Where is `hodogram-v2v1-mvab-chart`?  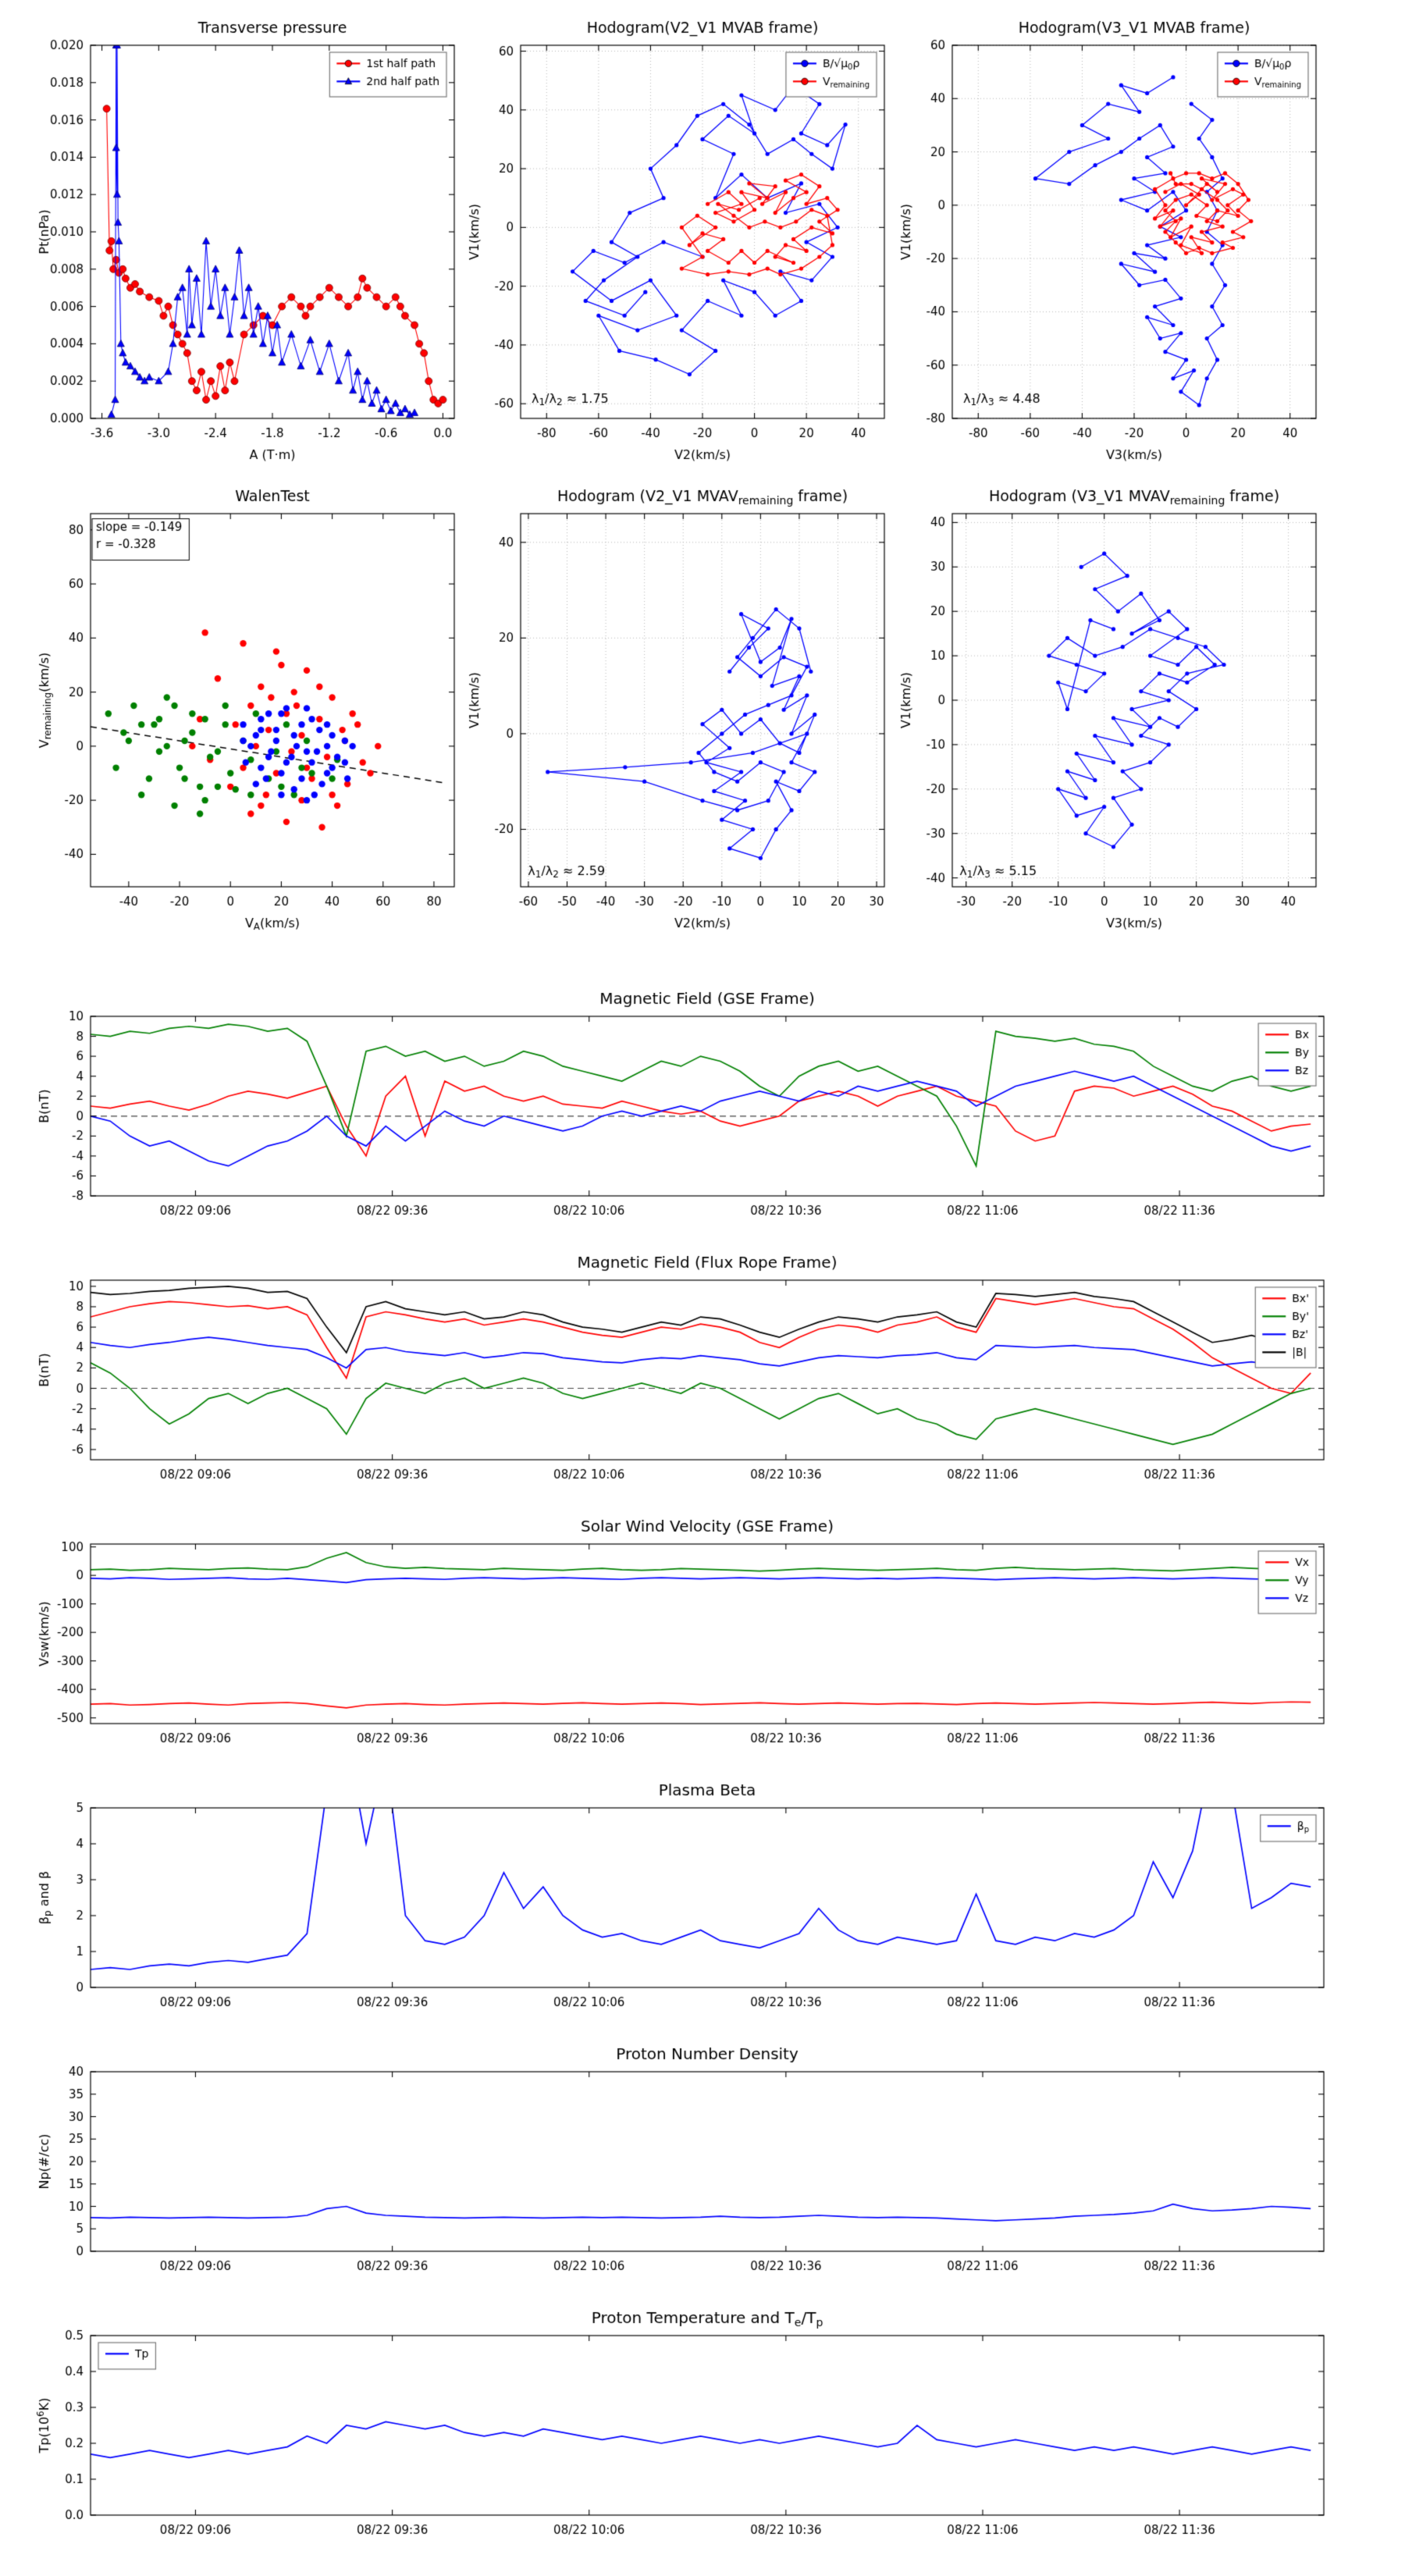
hodogram-v2v1-mvab-chart is located at coordinates (679, 243).